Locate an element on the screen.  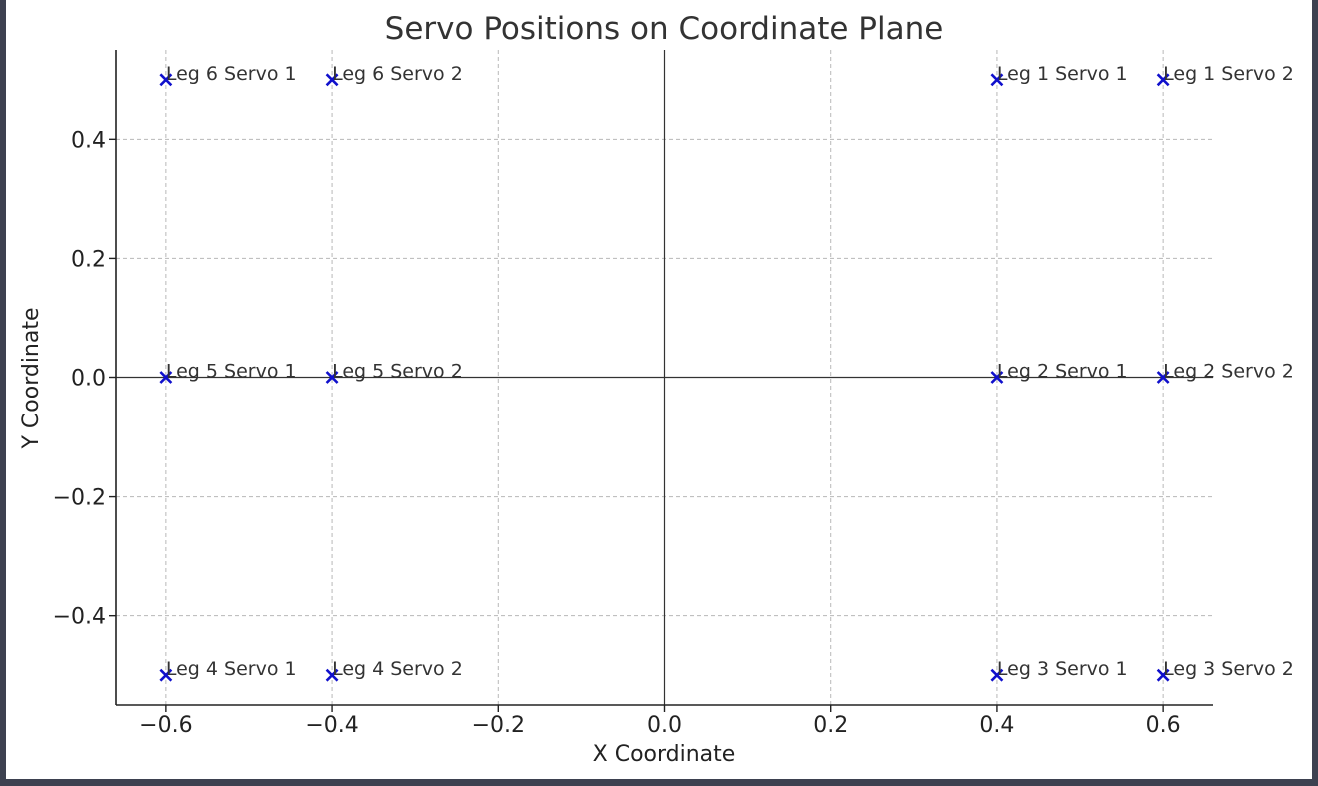
data-point: Leg 1 Servo 1 is located at coordinates (1059, 75).